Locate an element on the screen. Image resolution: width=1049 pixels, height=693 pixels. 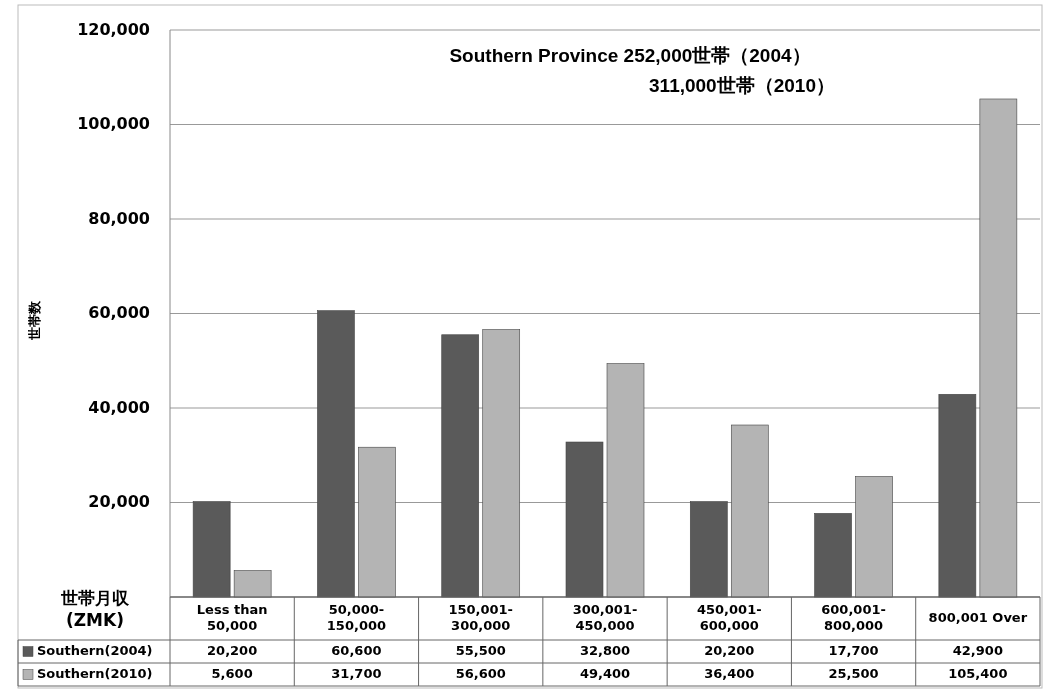
data-label: 49,400 is located at coordinates (605, 673).